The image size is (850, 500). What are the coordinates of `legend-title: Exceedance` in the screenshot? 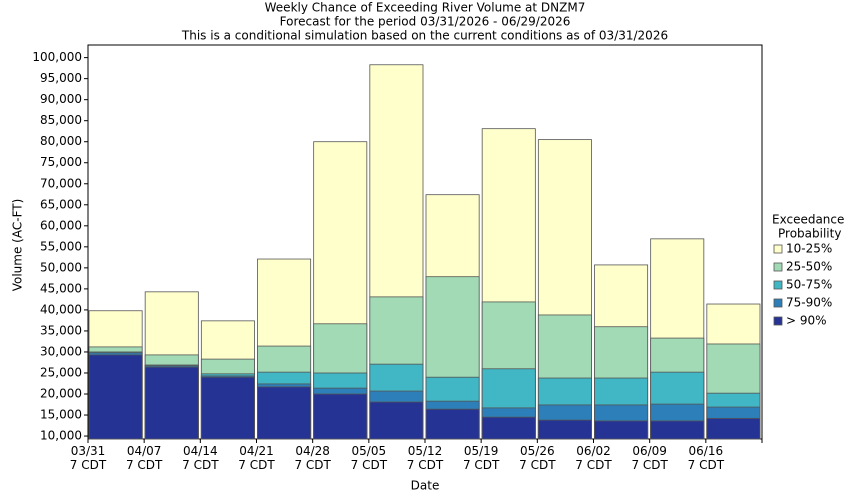 It's located at (808, 220).